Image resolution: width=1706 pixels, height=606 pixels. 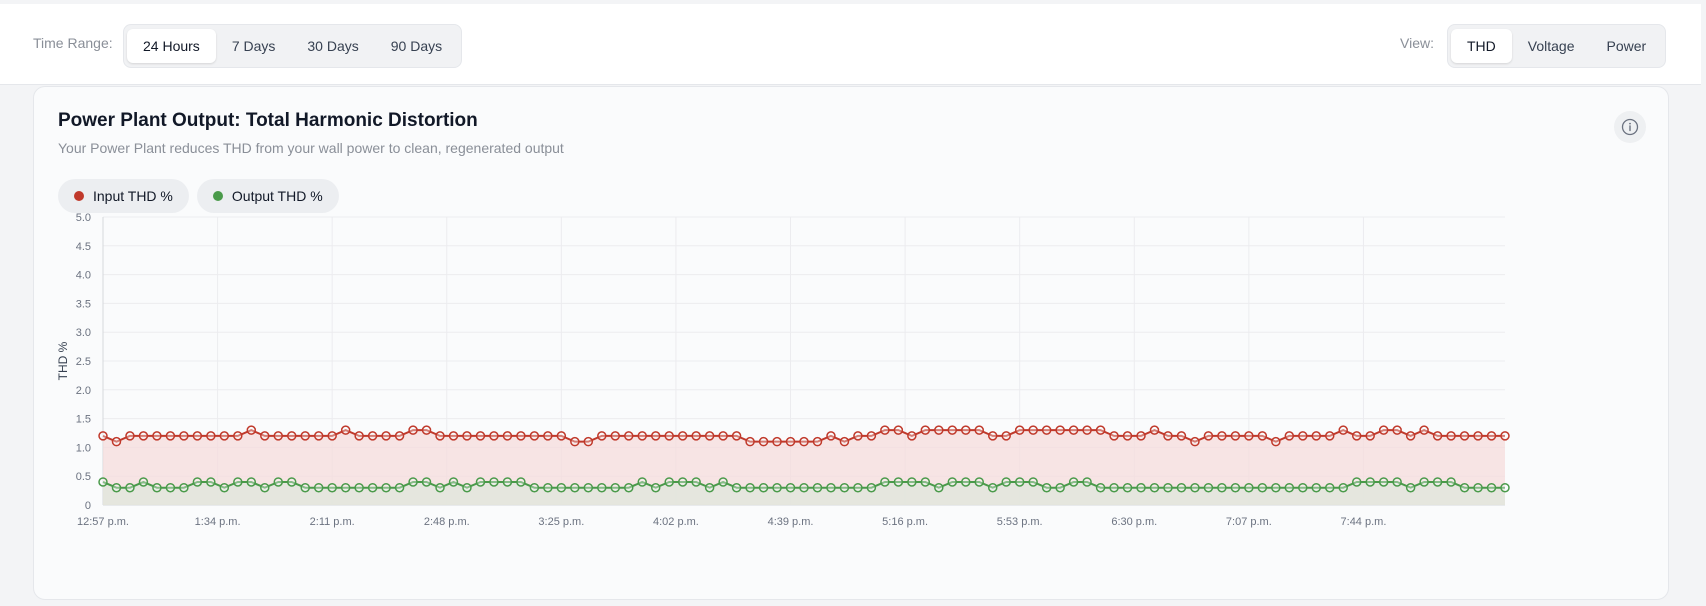 What do you see at coordinates (63, 360) in the screenshot?
I see `y-axis-label: THD %` at bounding box center [63, 360].